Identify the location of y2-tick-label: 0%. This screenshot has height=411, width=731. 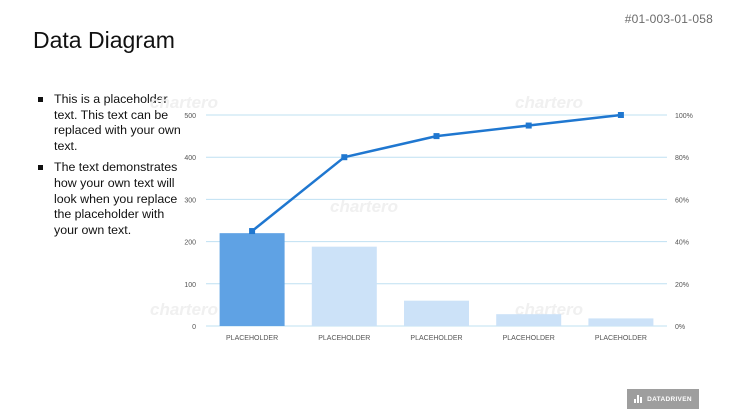
(680, 327).